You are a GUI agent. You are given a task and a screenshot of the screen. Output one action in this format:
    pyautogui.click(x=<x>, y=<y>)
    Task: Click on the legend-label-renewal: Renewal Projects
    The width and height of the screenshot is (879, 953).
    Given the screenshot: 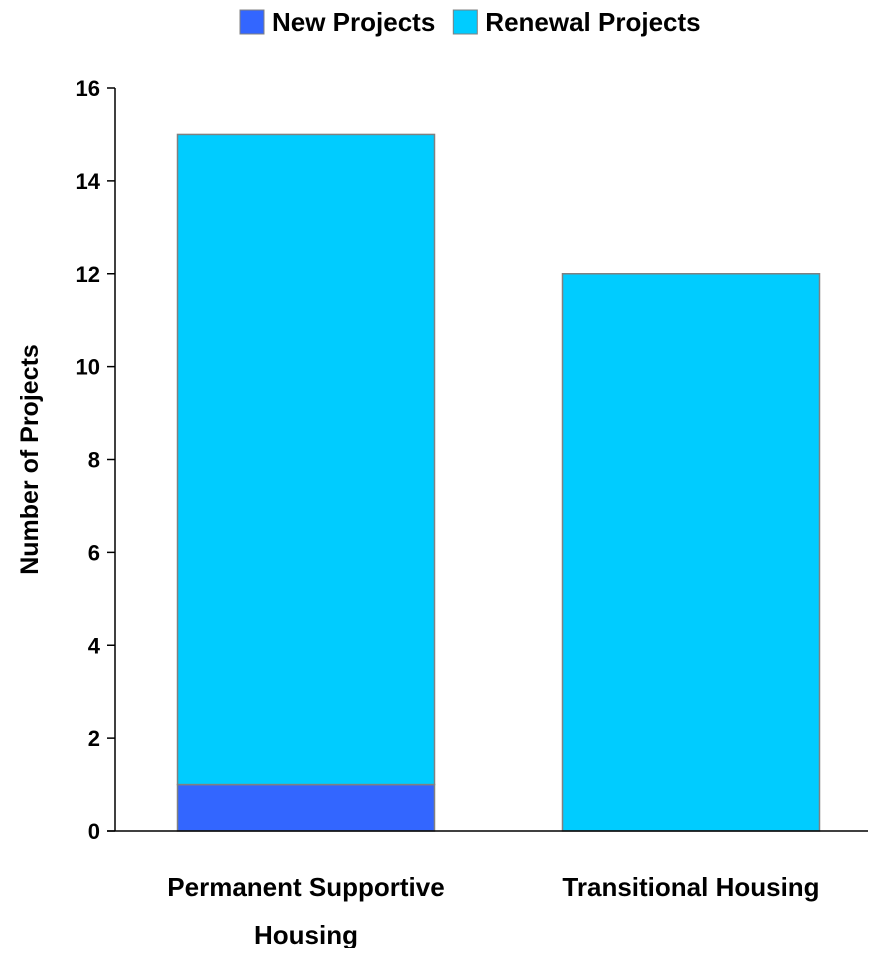 What is the action you would take?
    pyautogui.click(x=592, y=22)
    